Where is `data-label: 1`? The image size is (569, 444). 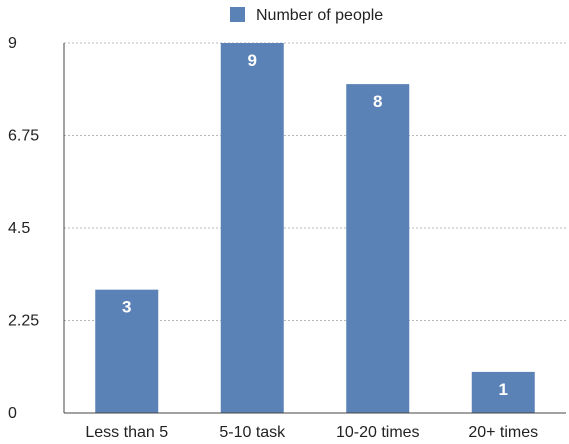
data-label: 1 is located at coordinates (503, 389).